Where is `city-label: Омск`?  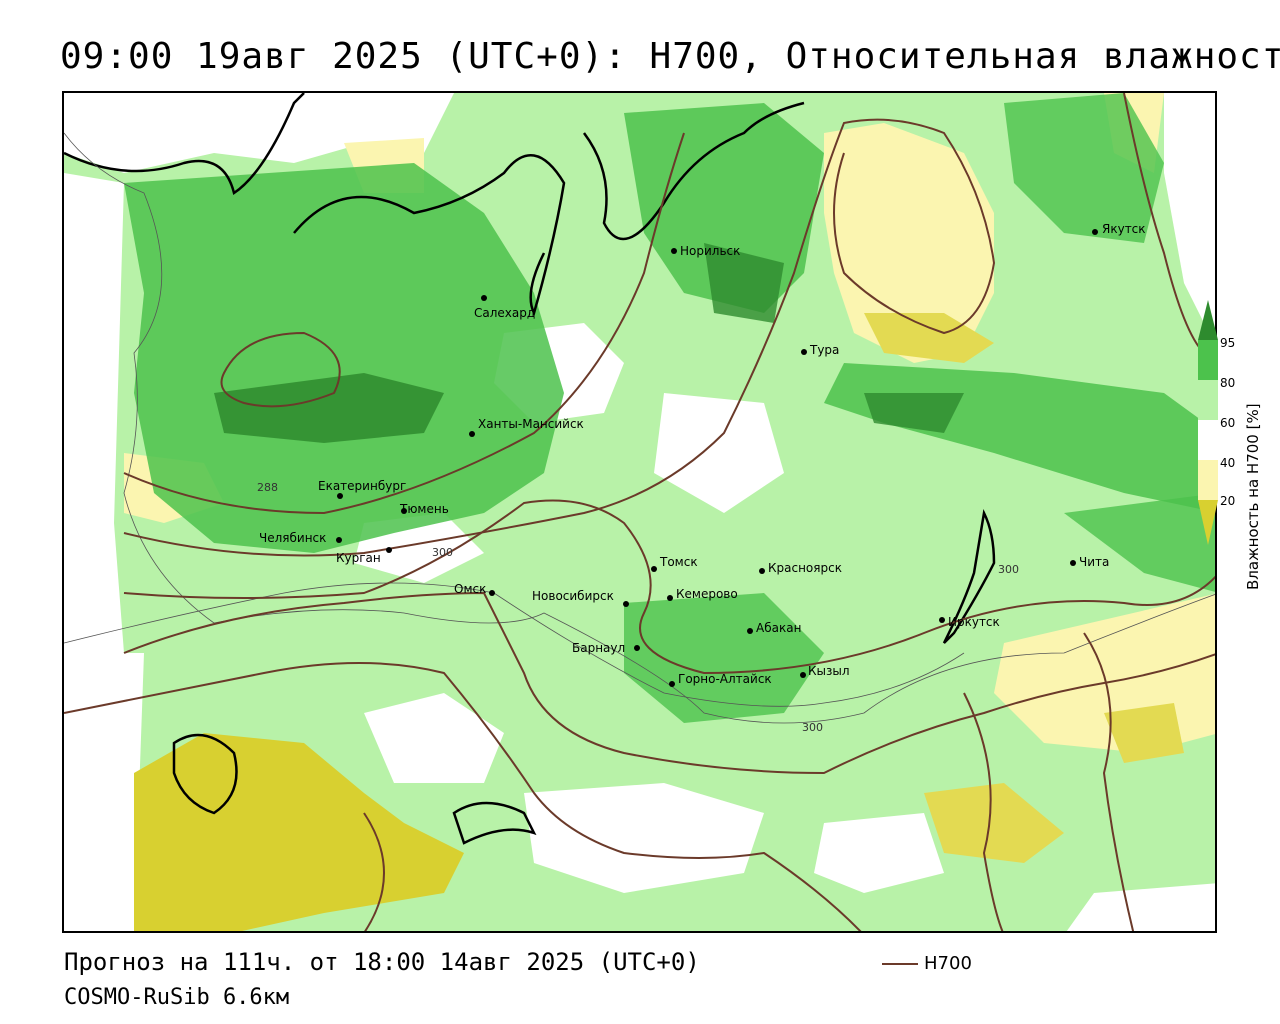
city-label: Омск is located at coordinates (470, 589).